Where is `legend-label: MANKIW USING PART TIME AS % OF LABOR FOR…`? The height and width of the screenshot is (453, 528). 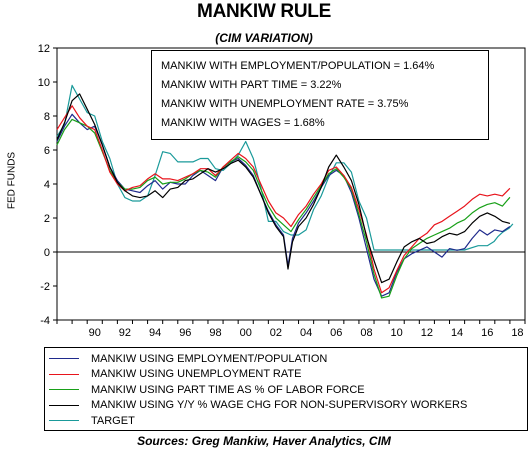 legend-label: MANKIW USING PART TIME AS % OF LABOR FOR… is located at coordinates (228, 389).